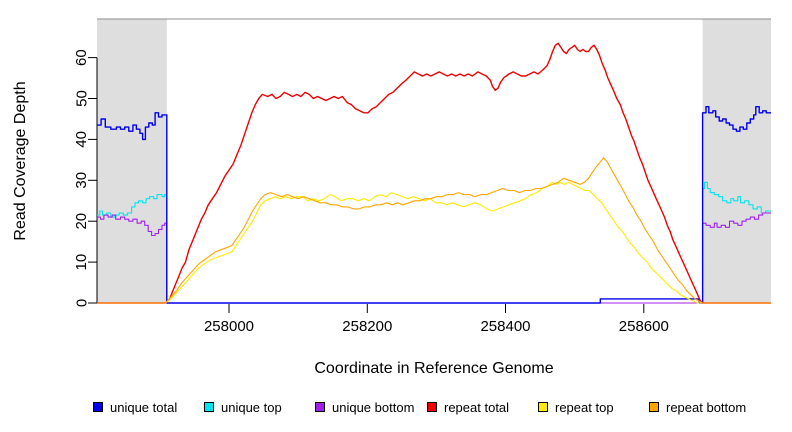  Describe the element at coordinates (505, 326) in the screenshot. I see `x-tick-label: 258400` at that location.